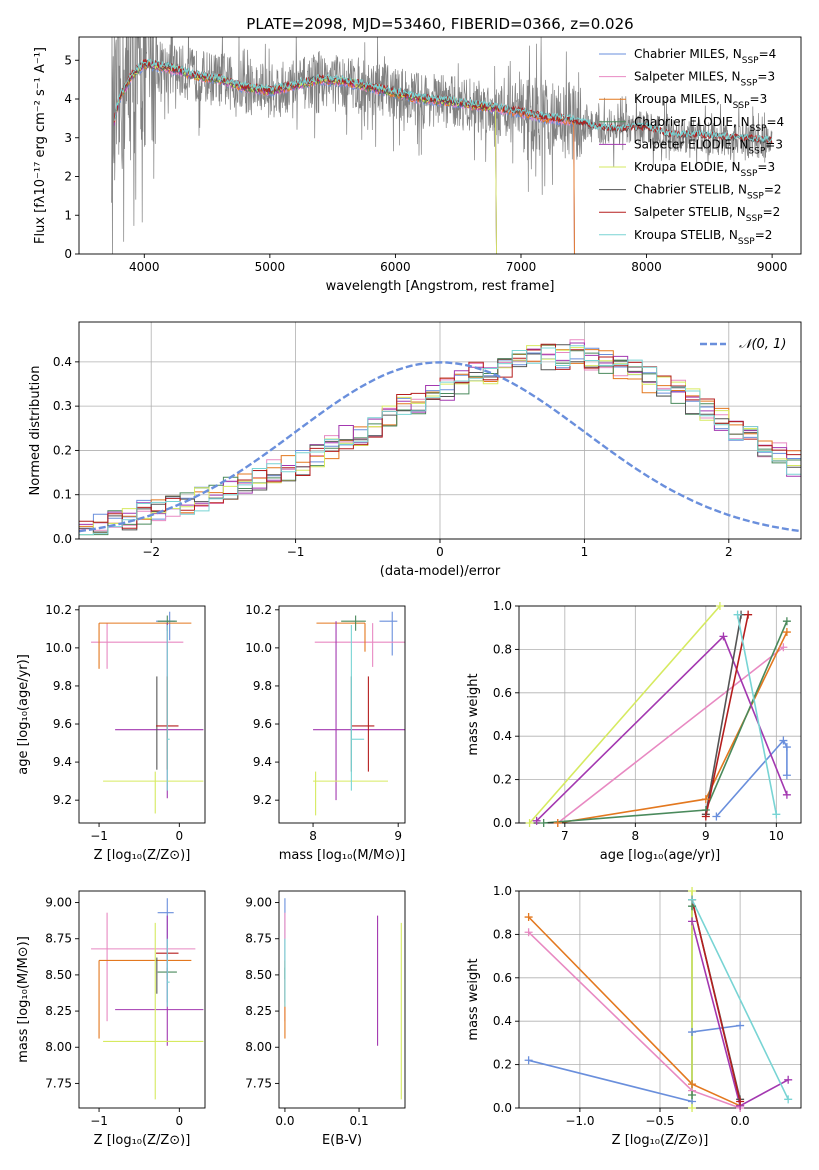 This screenshot has width=819, height=1170. I want to click on x-tick-label: 4000, so click(144, 267).